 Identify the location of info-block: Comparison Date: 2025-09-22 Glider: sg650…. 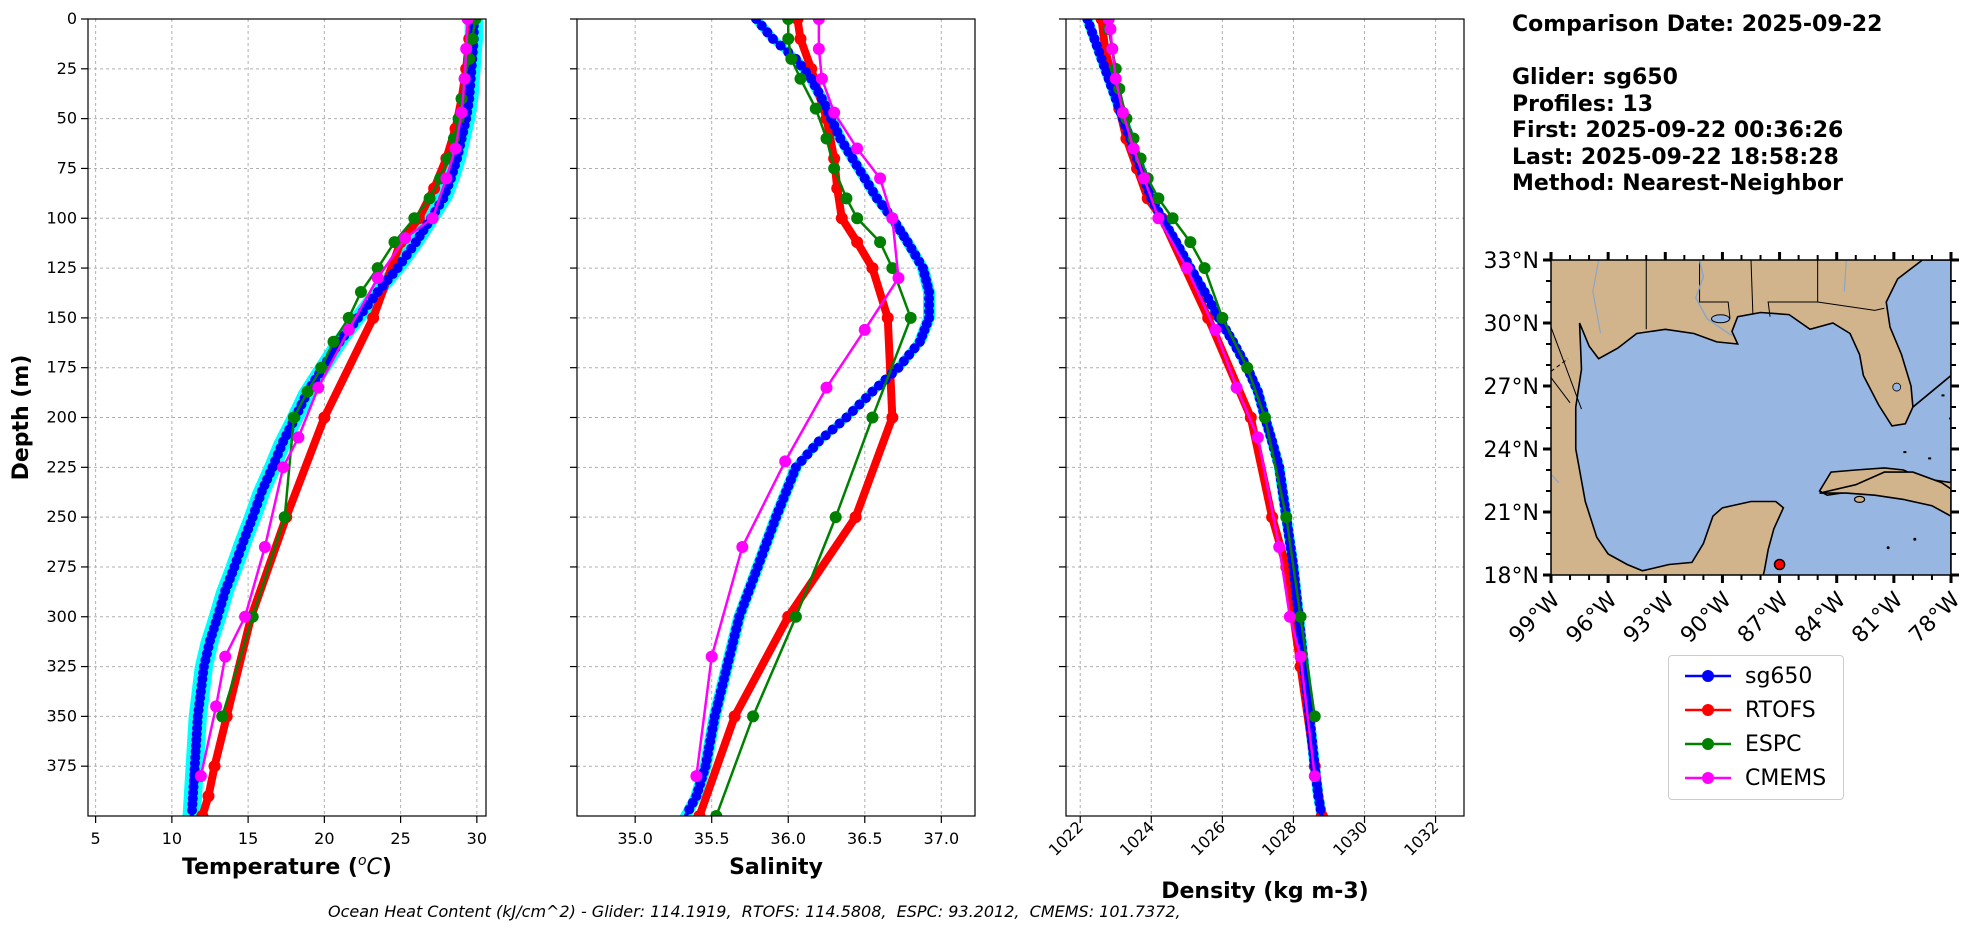
(1697, 105).